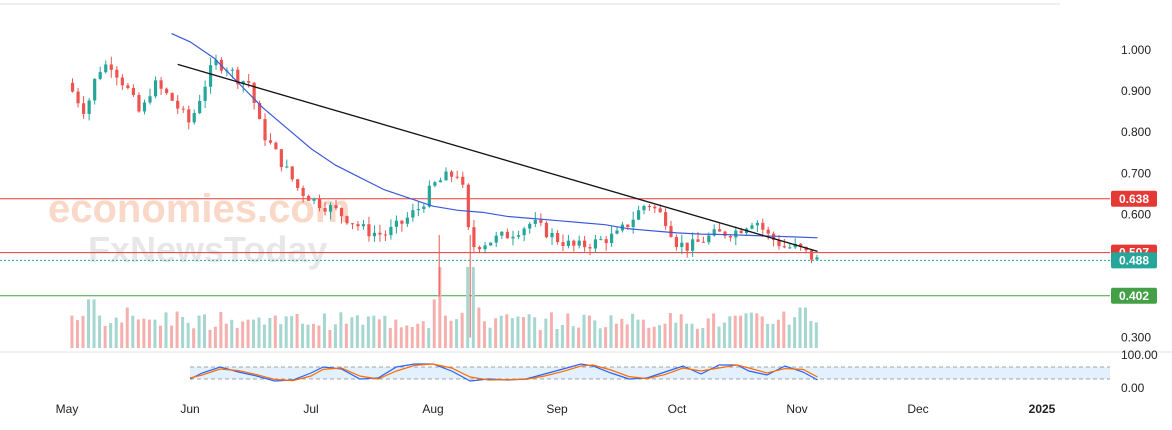 This screenshot has width=1172, height=430. What do you see at coordinates (1136, 132) in the screenshot?
I see `price-tick-2: 0.800` at bounding box center [1136, 132].